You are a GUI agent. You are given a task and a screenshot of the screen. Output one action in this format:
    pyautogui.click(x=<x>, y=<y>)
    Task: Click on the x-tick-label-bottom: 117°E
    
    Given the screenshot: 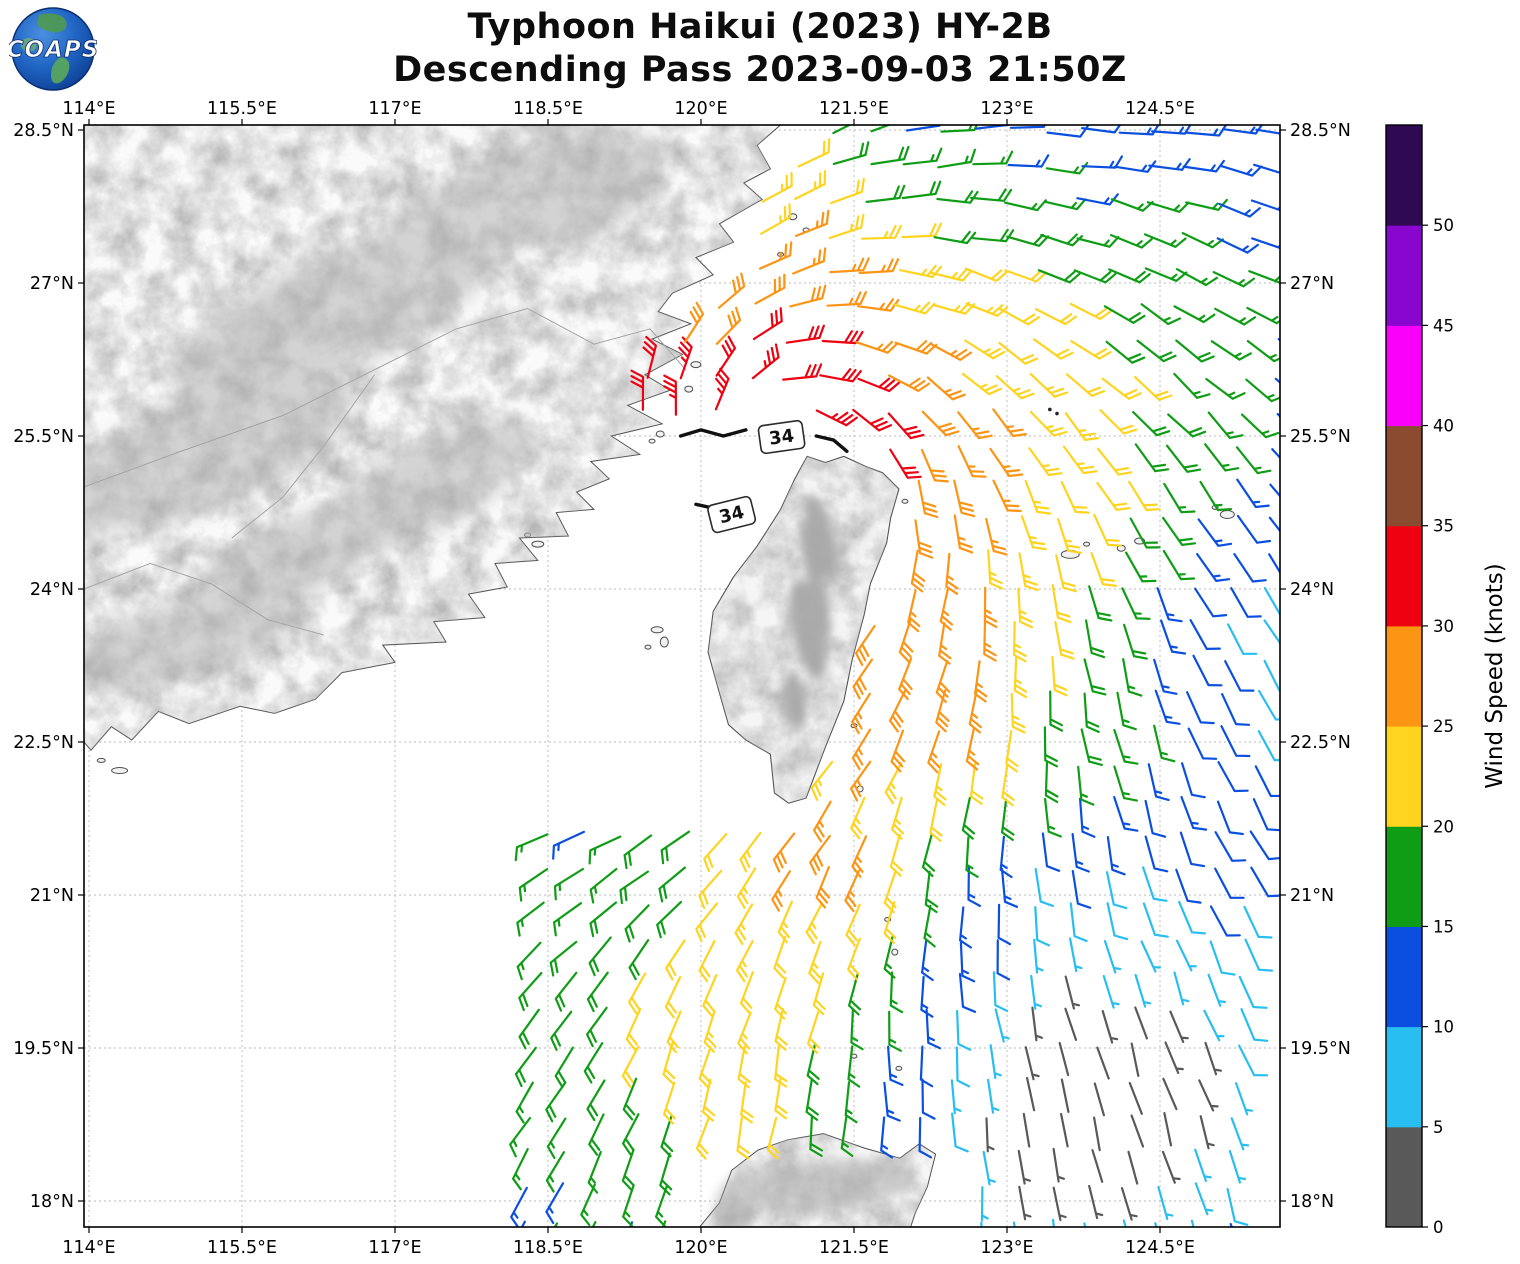 What is the action you would take?
    pyautogui.click(x=394, y=1248)
    